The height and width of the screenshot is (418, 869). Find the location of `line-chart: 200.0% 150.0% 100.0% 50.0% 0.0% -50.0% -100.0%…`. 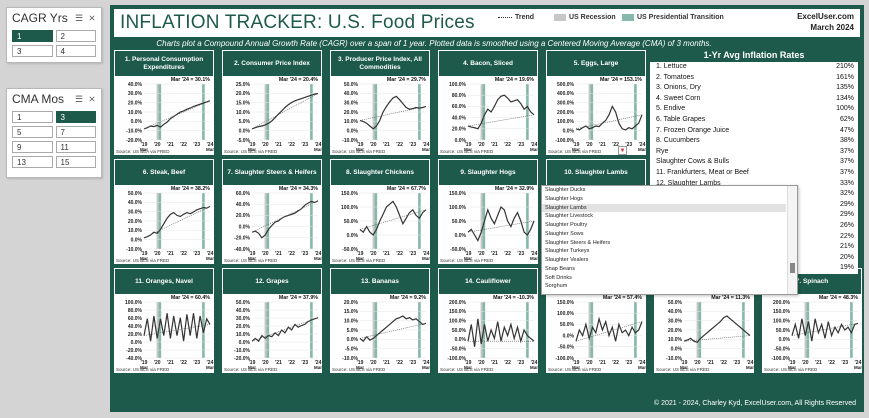

line-chart: 200.0% 150.0% 100.0% 50.0% 0.0% -50.0% -100.0%… is located at coordinates (816, 332).